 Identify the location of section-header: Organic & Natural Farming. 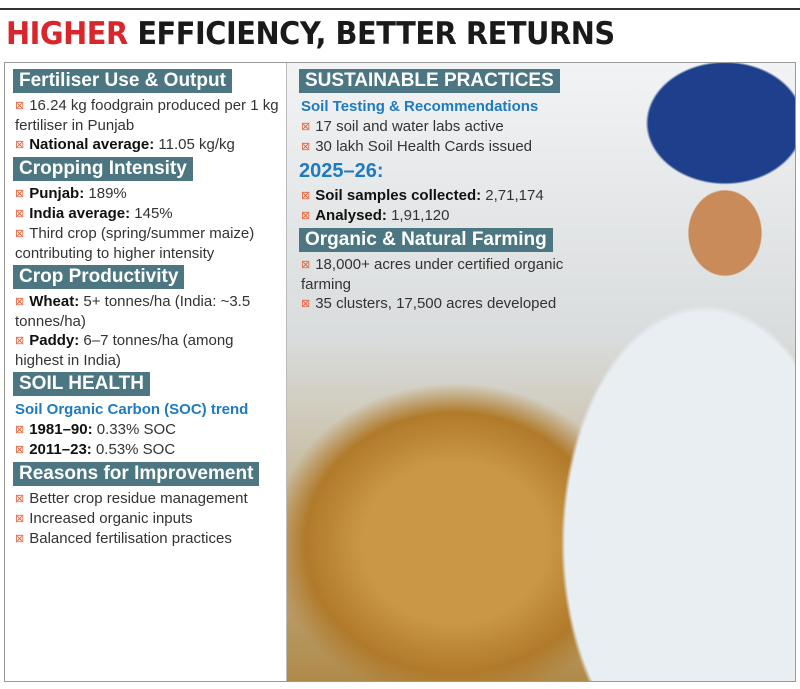
(426, 240).